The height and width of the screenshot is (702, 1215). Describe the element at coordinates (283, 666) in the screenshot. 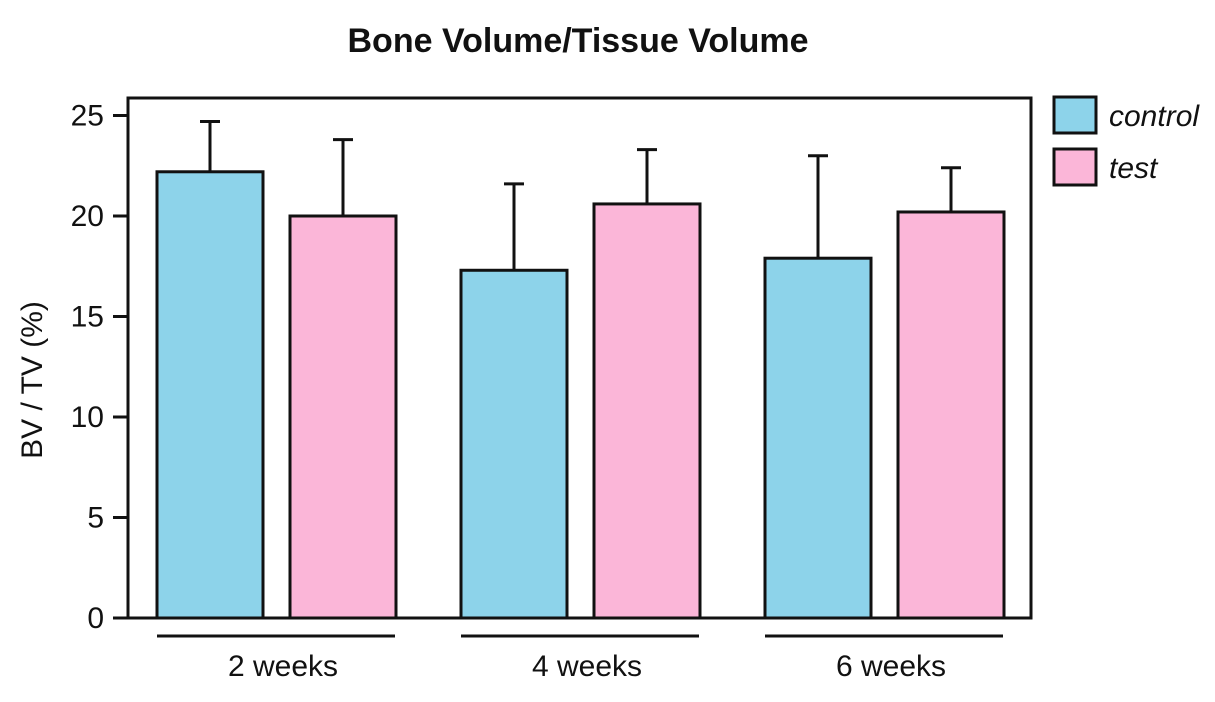

I see `group-label-0: 2 weeks` at that location.